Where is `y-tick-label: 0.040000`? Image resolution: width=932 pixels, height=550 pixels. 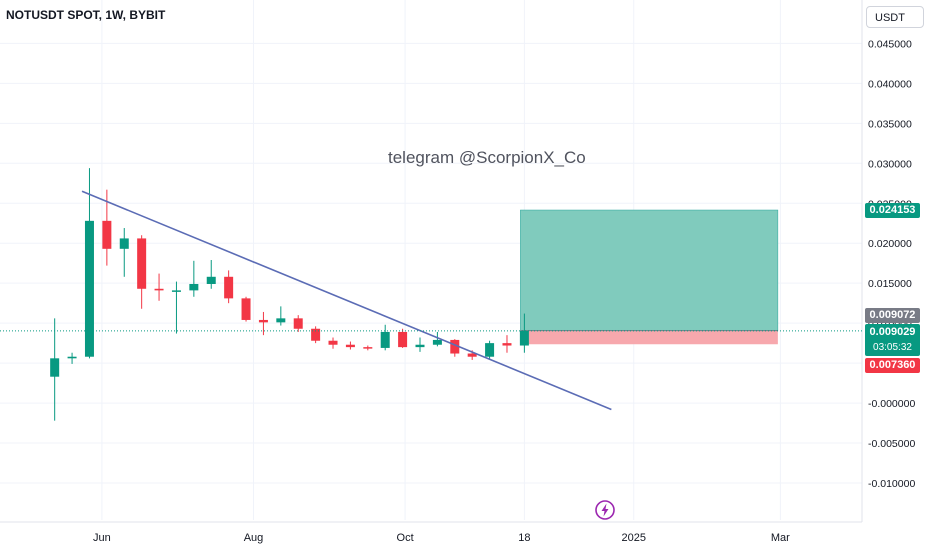
y-tick-label: 0.040000 is located at coordinates (890, 84).